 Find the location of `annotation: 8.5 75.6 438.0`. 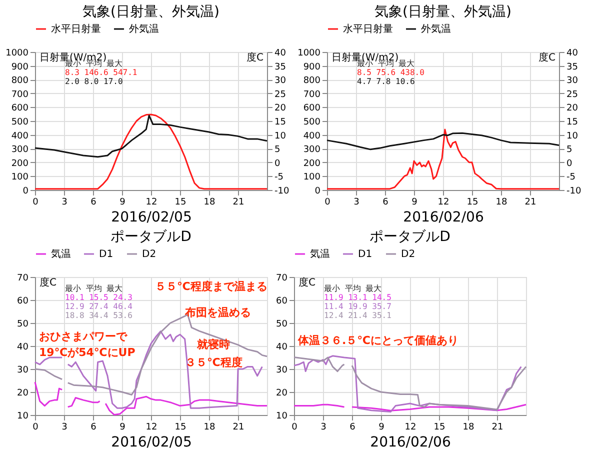

annotation: 8.5 75.6 438.0 is located at coordinates (391, 72).